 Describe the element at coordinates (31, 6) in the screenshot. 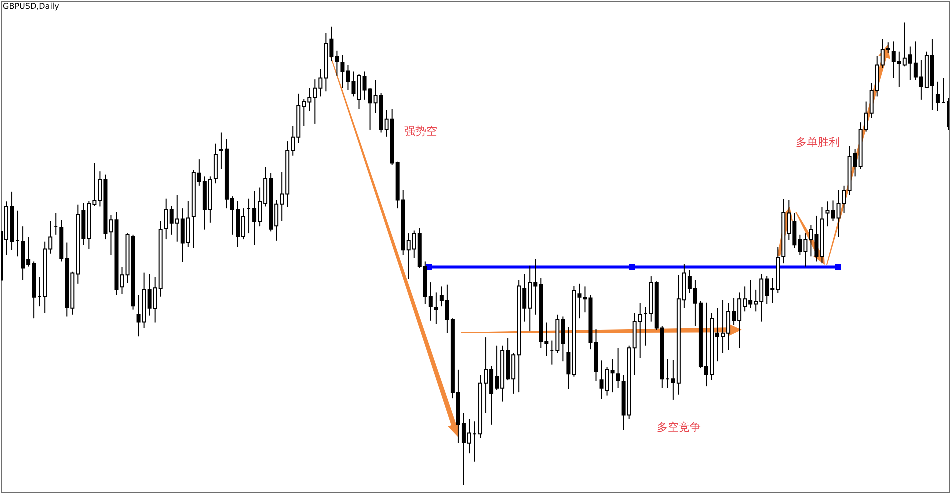

I see `chart-title: GBPUSD,Daily` at that location.